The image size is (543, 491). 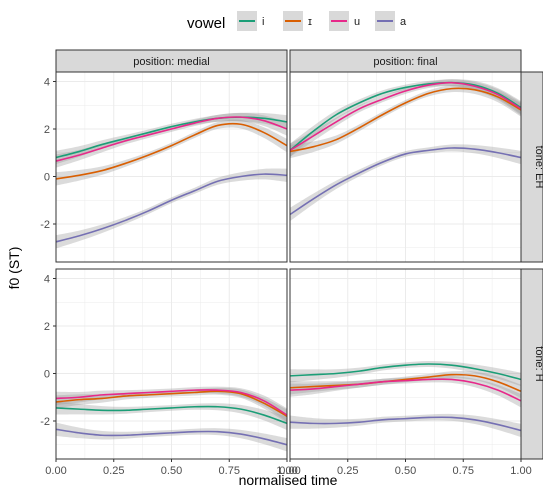 I want to click on y-axis-title: f0 (ST), so click(x=14, y=268).